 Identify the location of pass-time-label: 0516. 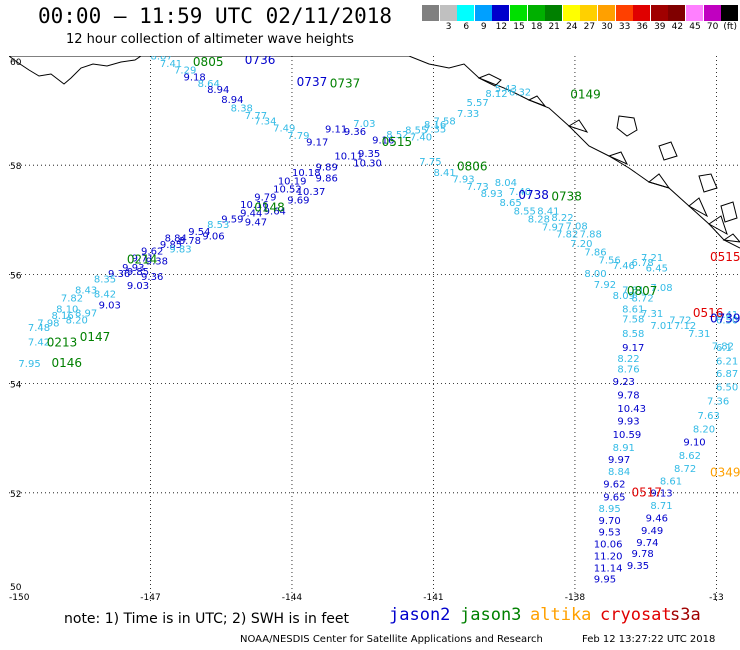
(708, 313).